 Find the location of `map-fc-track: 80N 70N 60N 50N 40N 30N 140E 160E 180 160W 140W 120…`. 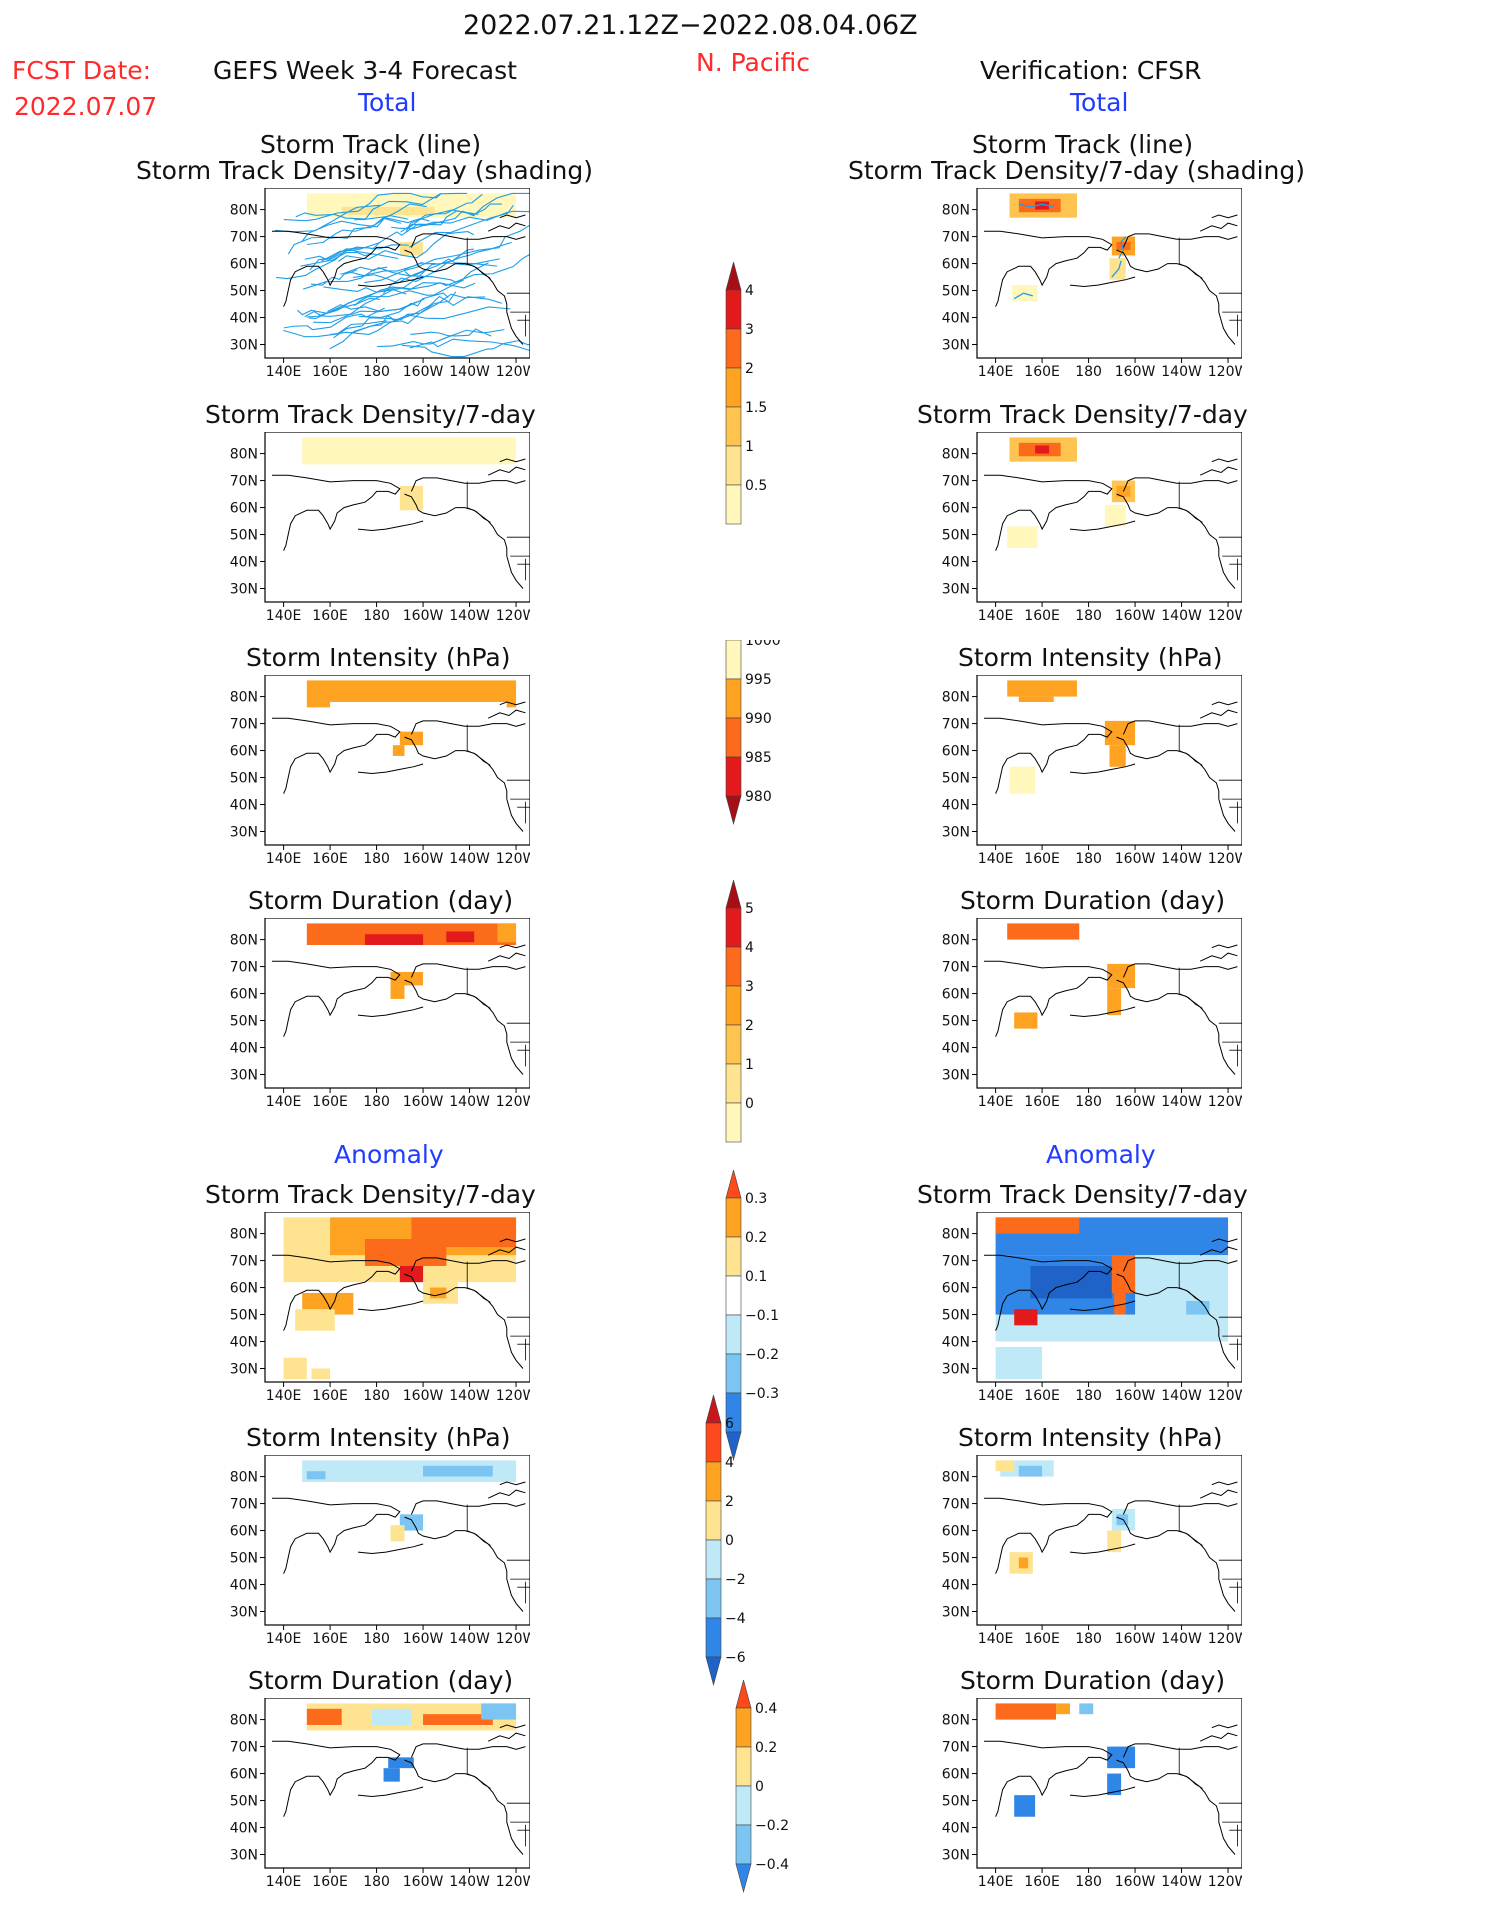

map-fc-track: 80N 70N 60N 50N 40N 30N 140E 160E 180 160W 140W 120… is located at coordinates (372, 282).